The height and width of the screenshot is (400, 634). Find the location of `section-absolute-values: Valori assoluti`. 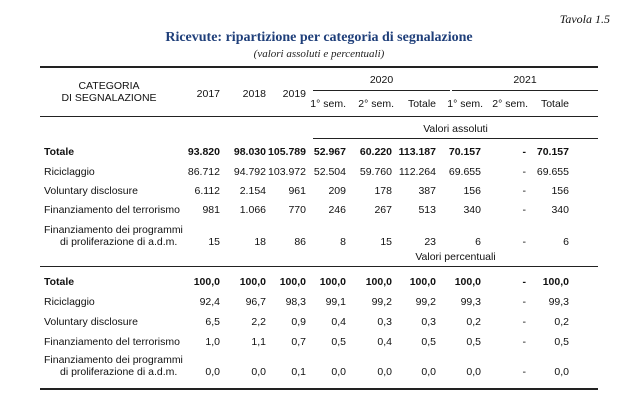

section-absolute-values: Valori assoluti is located at coordinates (455, 129).